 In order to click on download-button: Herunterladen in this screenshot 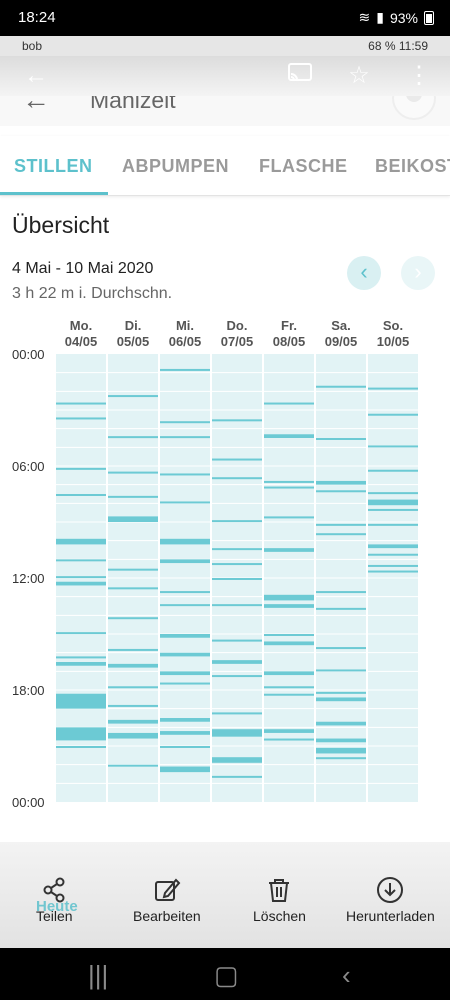, I will do `click(390, 900)`.